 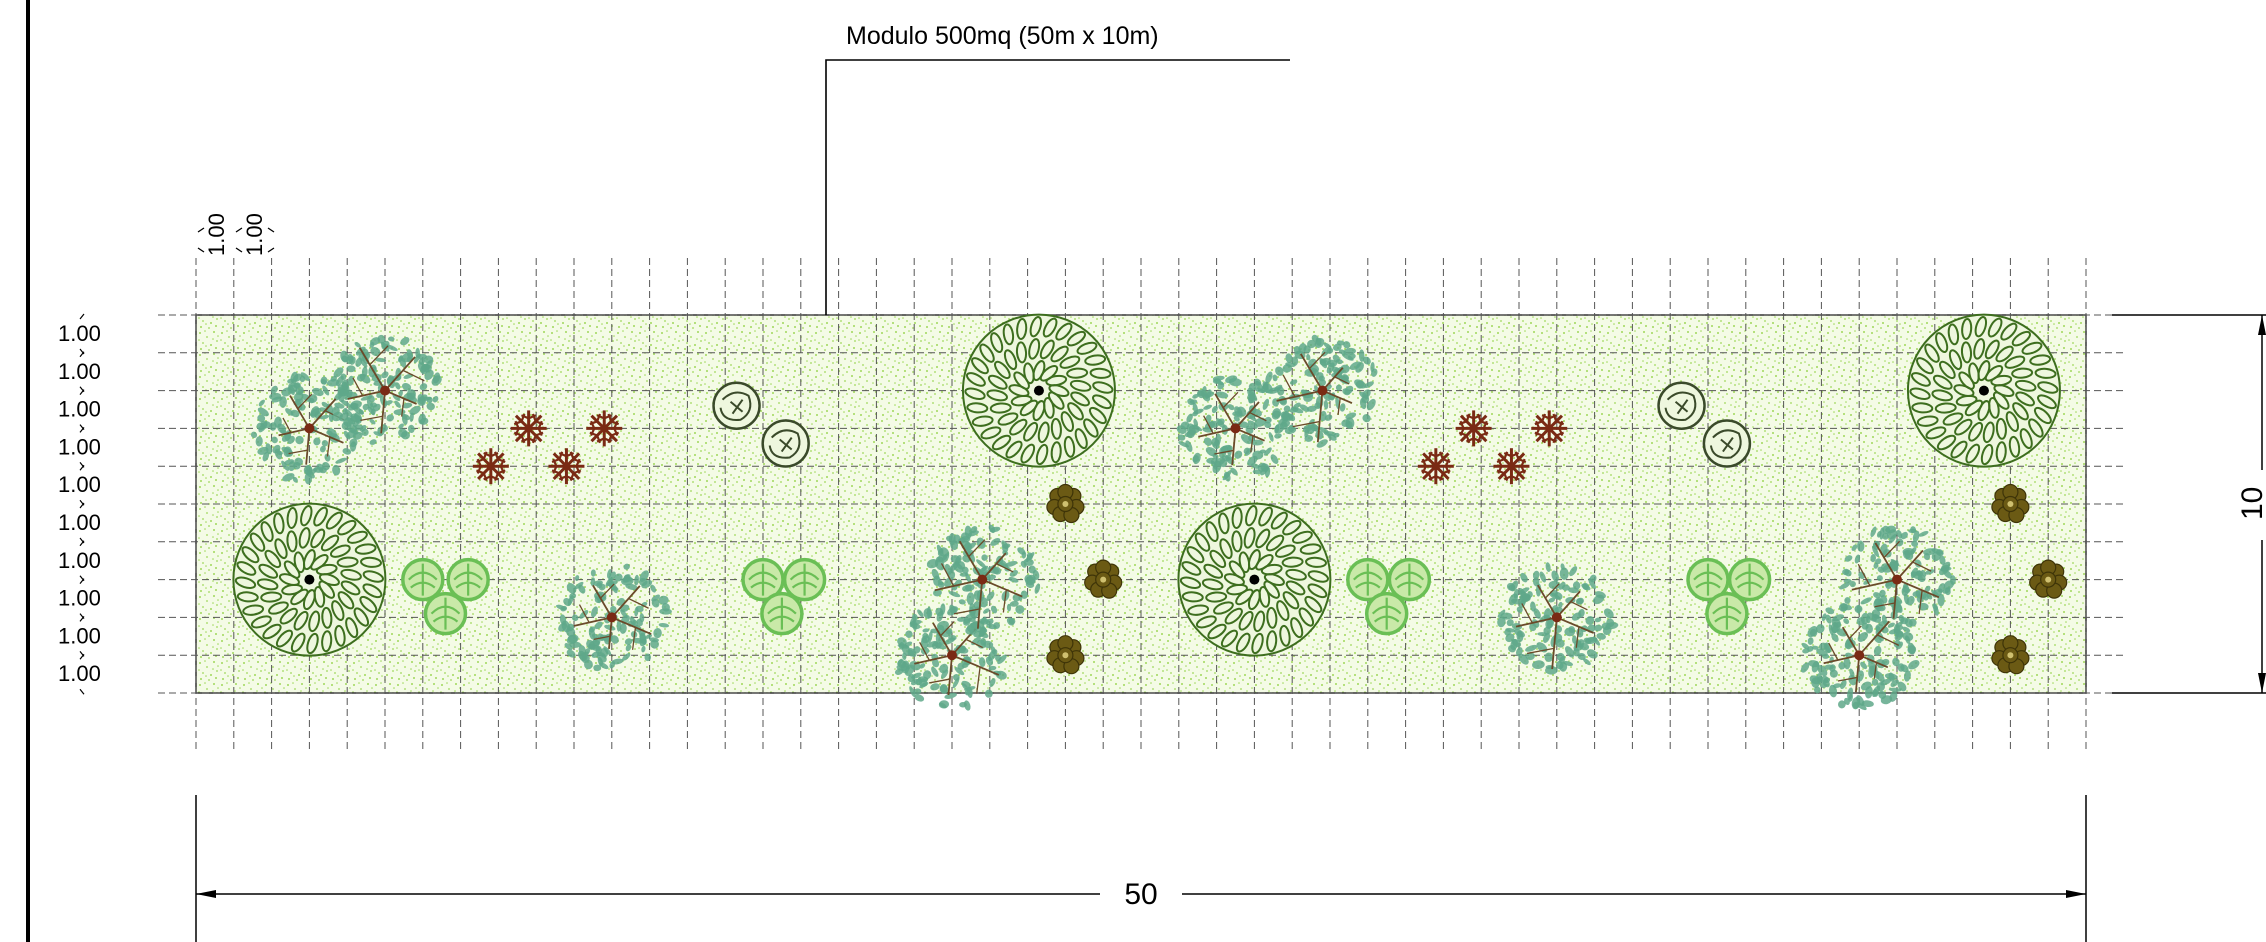 What do you see at coordinates (79, 504) in the screenshot?
I see `row-dimension-labels: 1.00 1.00 1.00 1.00 1.00 1.00 1.00 1.00 1.00 1.00` at bounding box center [79, 504].